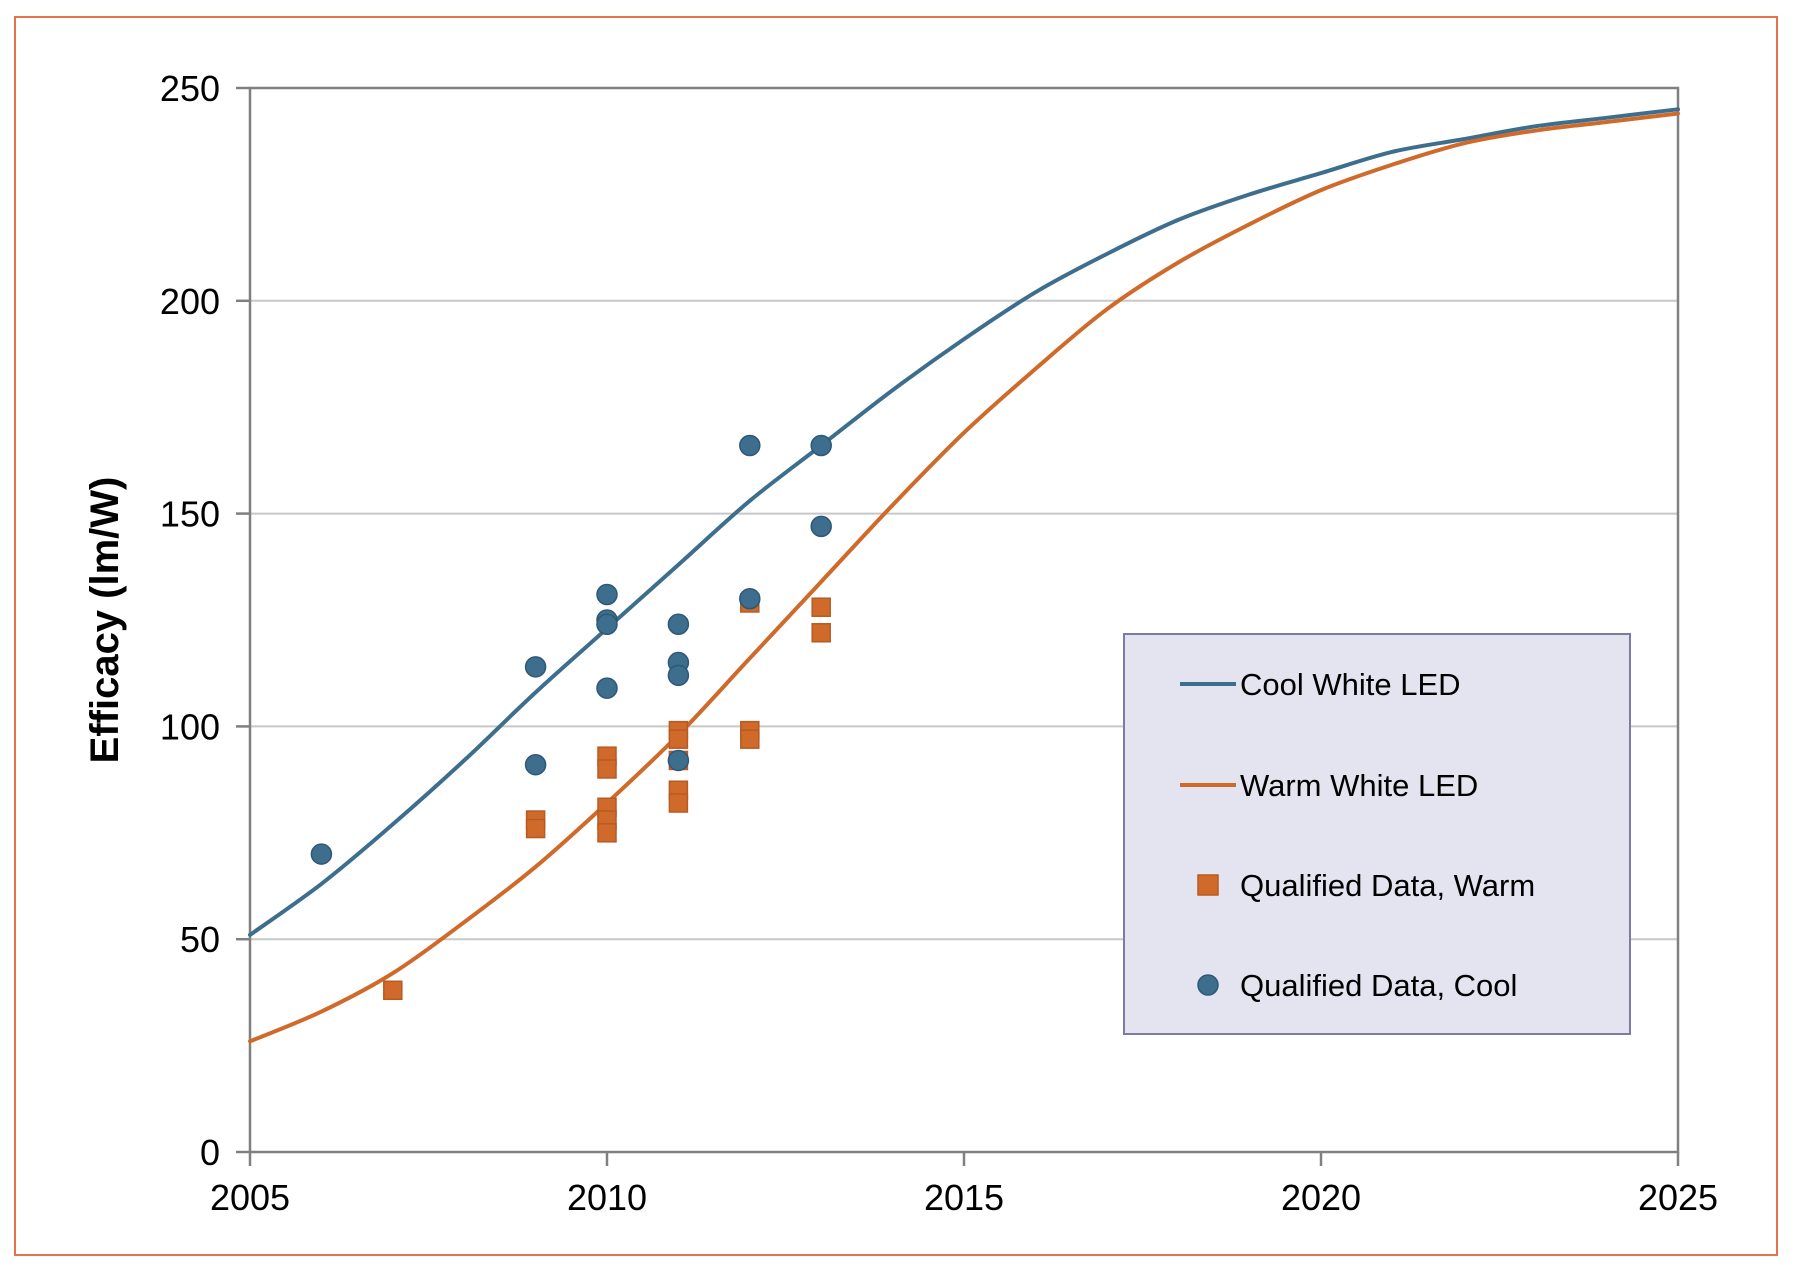 This screenshot has height=1278, width=1796. What do you see at coordinates (571, 717) in the screenshot?
I see `data-markers` at bounding box center [571, 717].